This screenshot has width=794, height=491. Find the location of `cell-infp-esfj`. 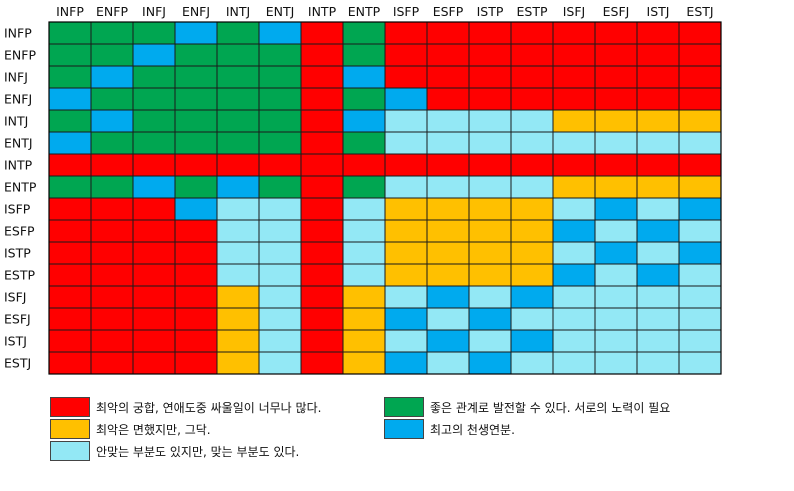

cell-infp-esfj is located at coordinates (616, 33).